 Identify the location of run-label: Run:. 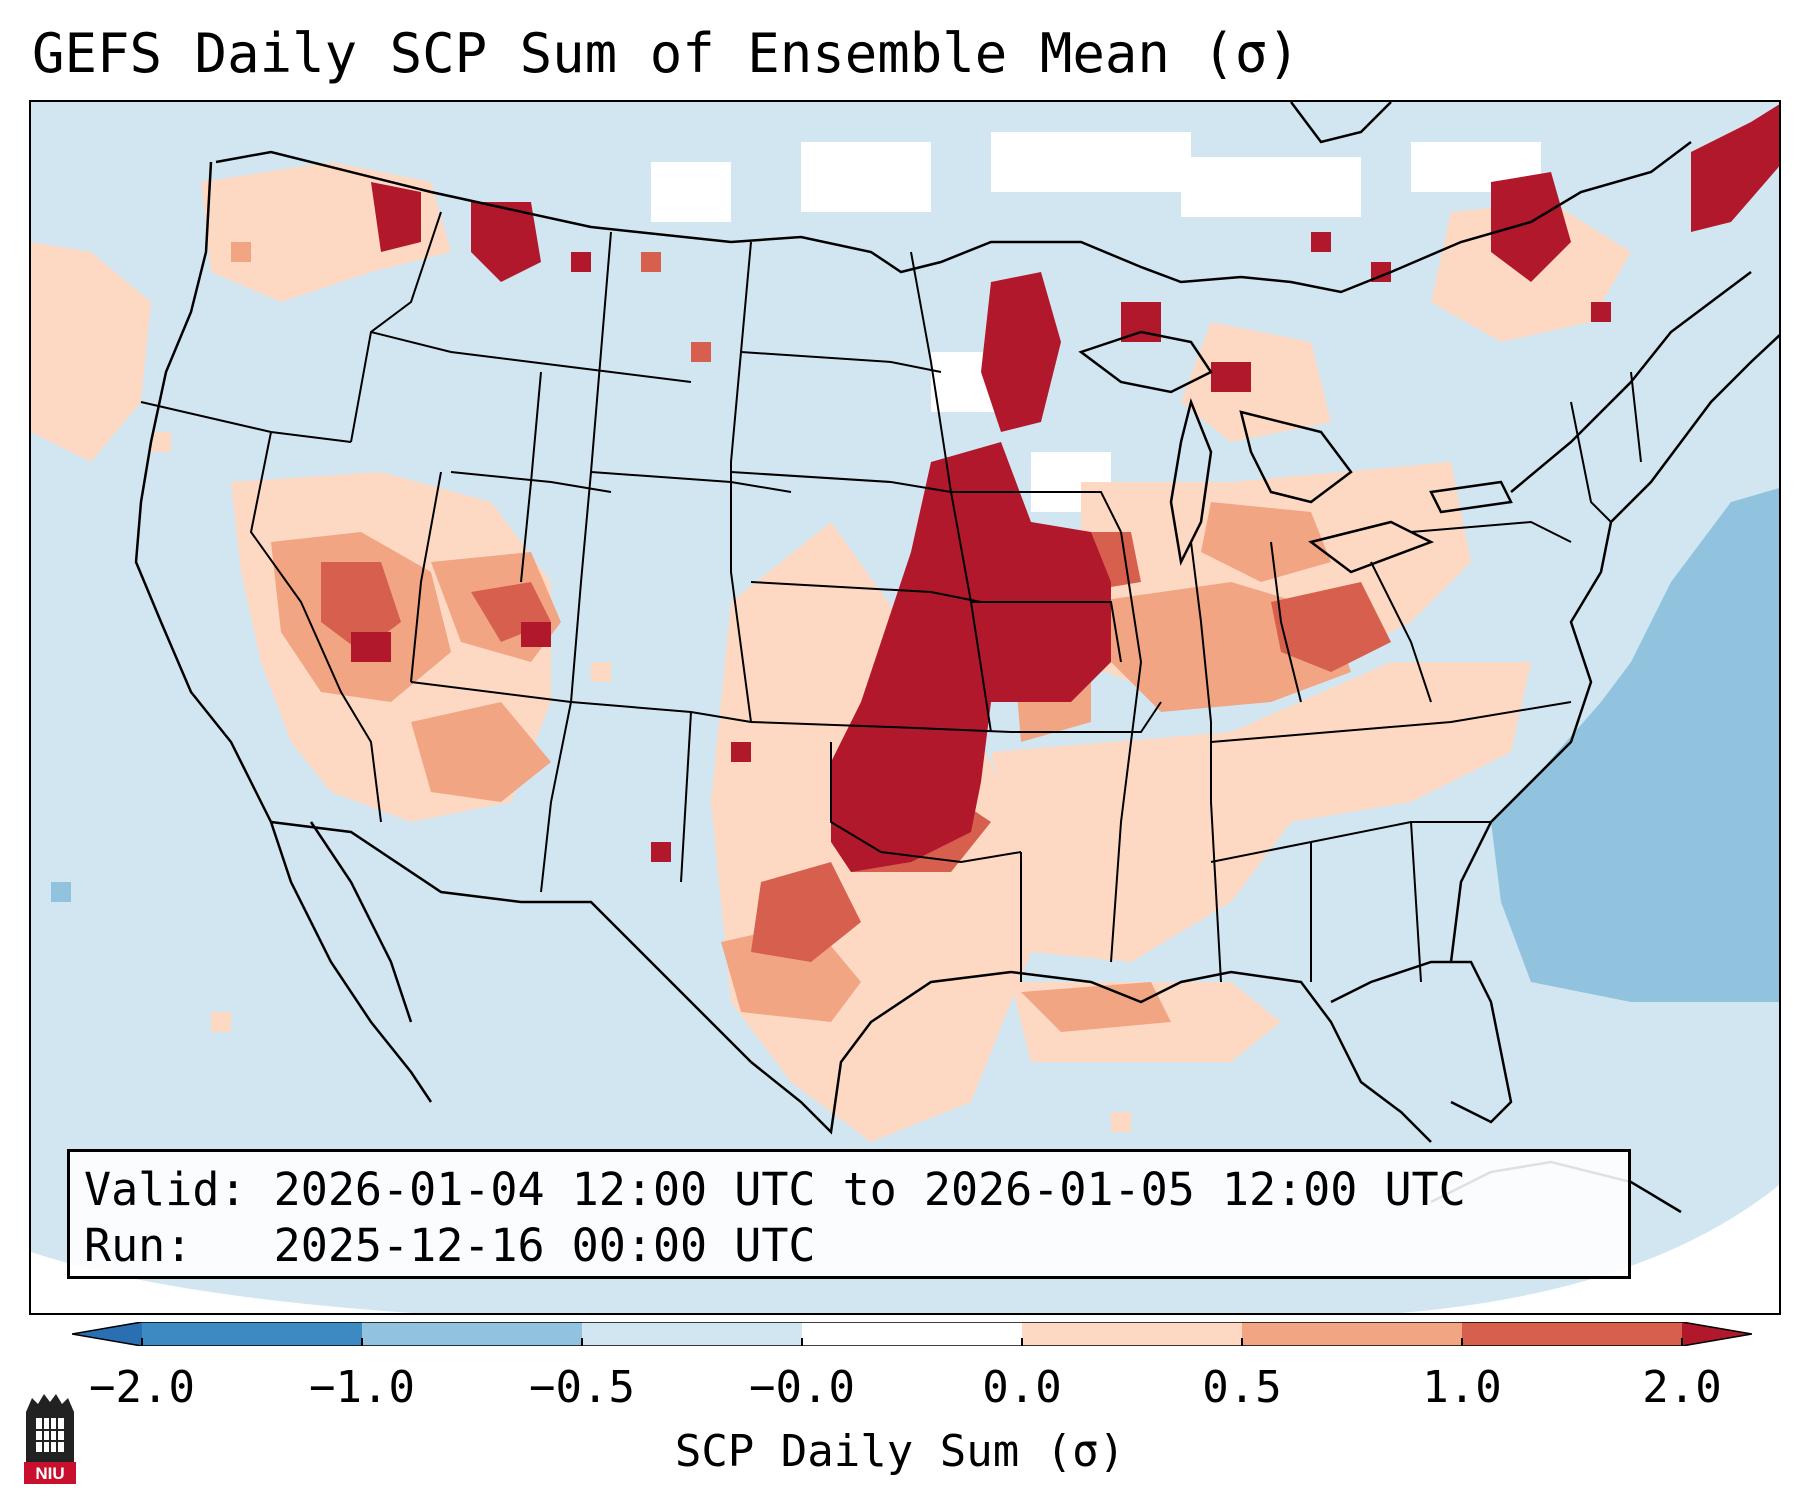
(138, 1245).